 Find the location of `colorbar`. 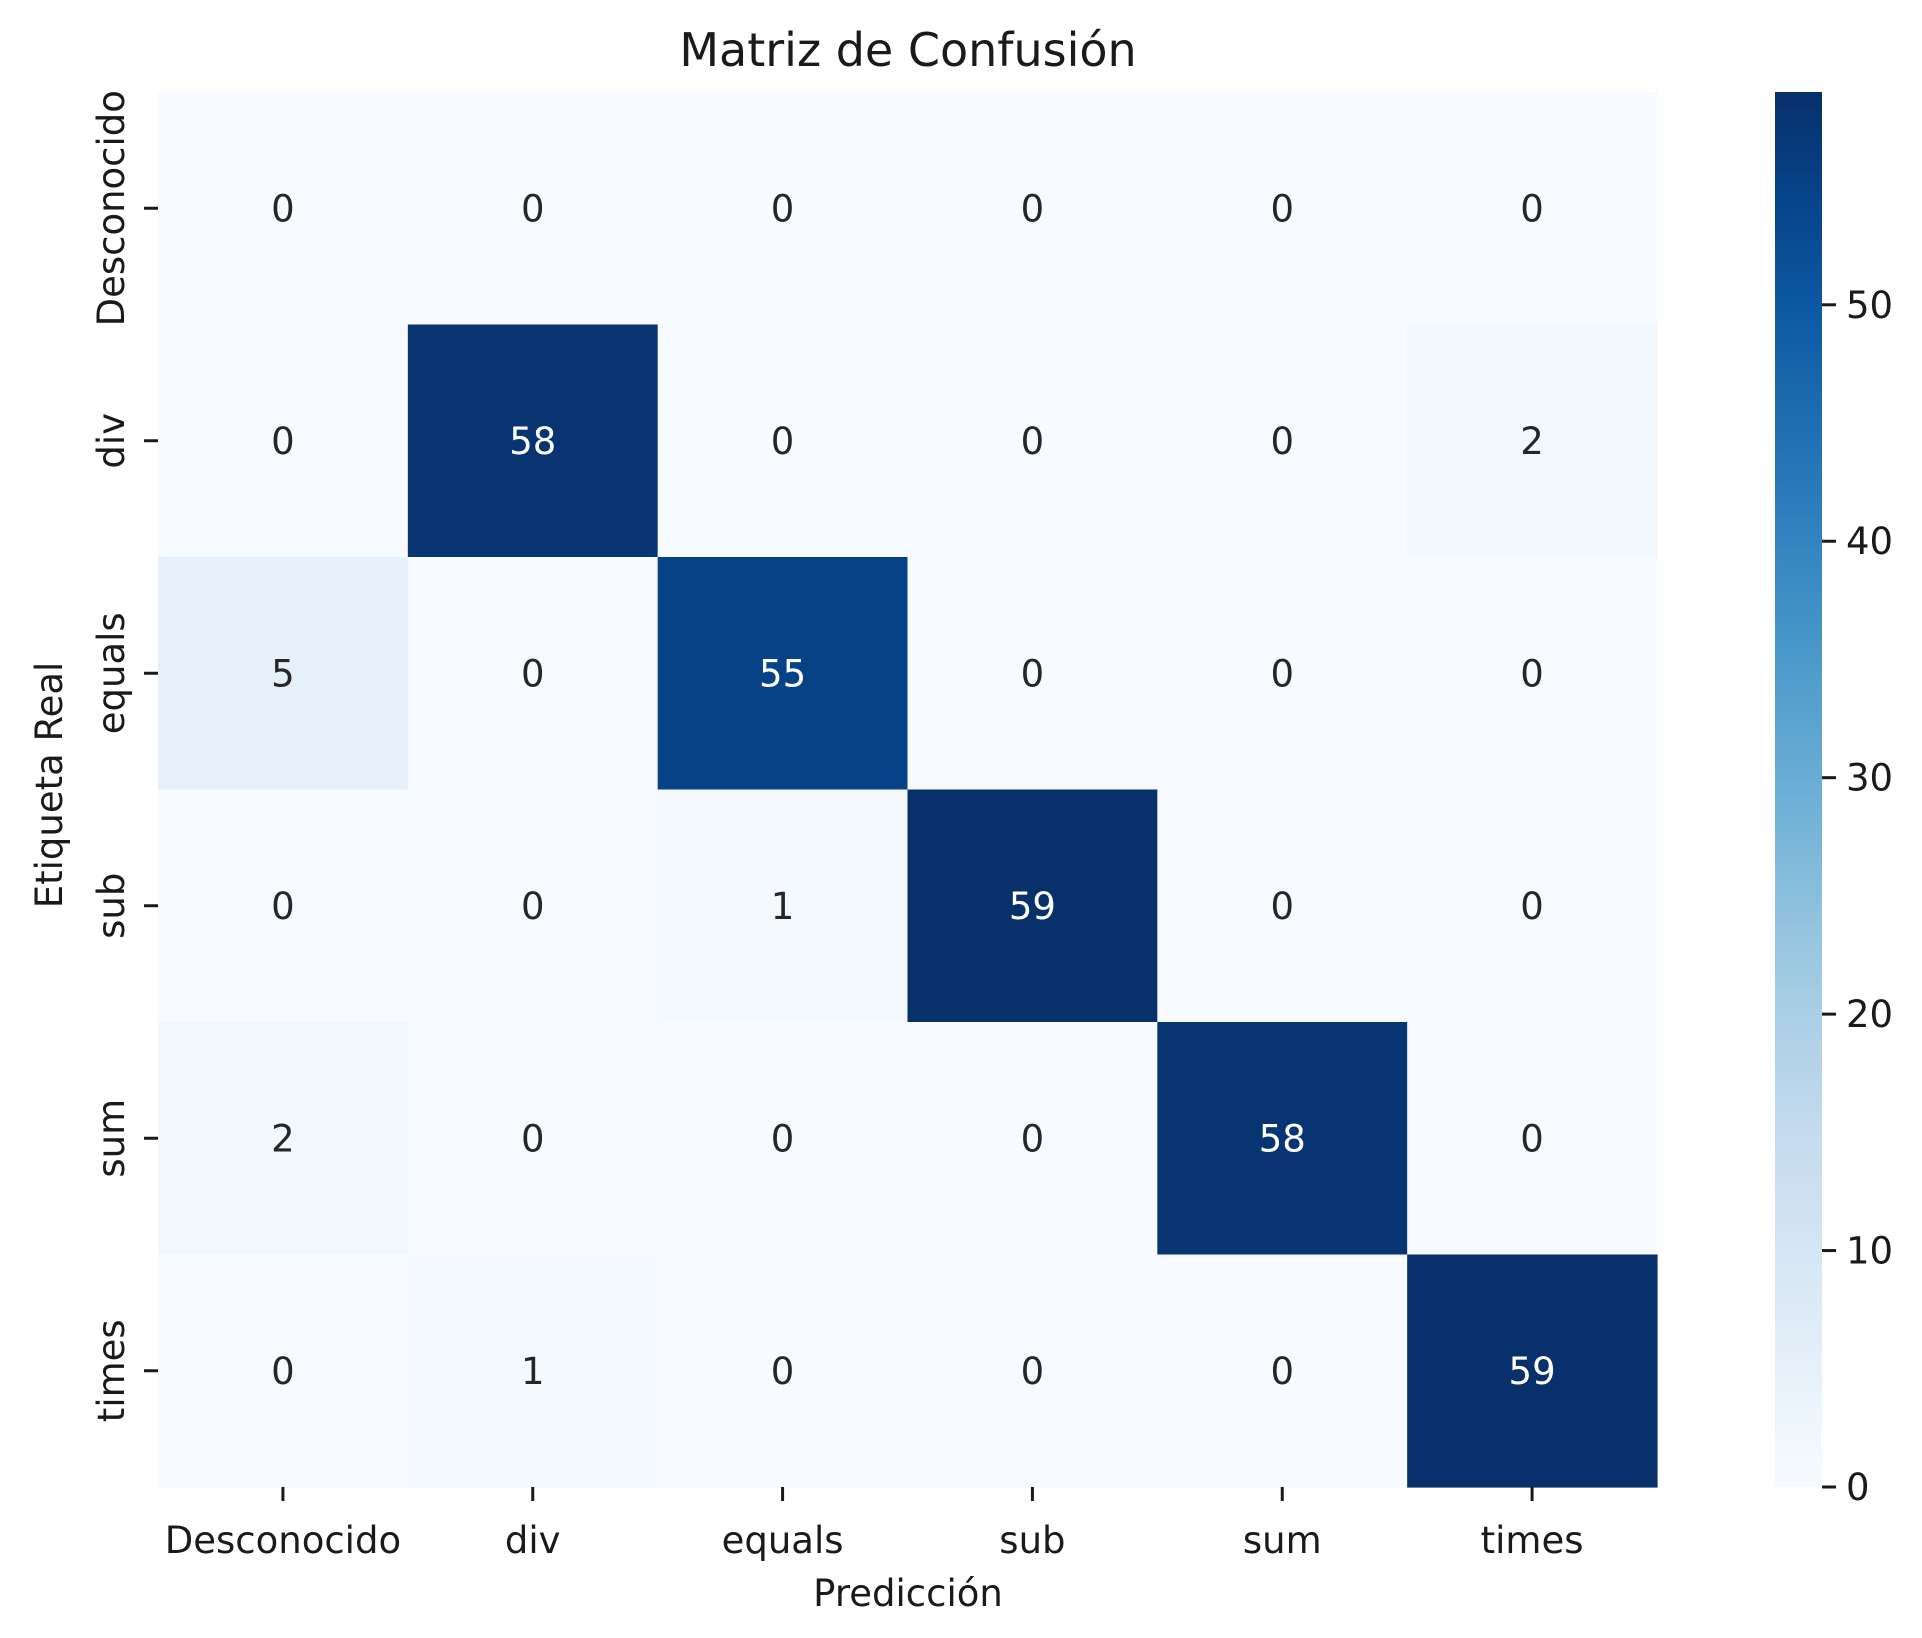

colorbar is located at coordinates (1798, 789).